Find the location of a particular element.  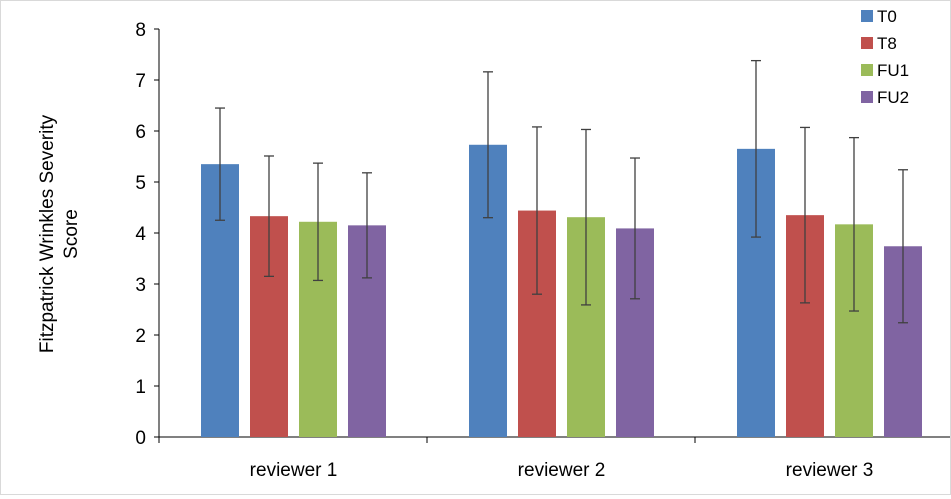

legend-swatch-t0 is located at coordinates (867, 16).